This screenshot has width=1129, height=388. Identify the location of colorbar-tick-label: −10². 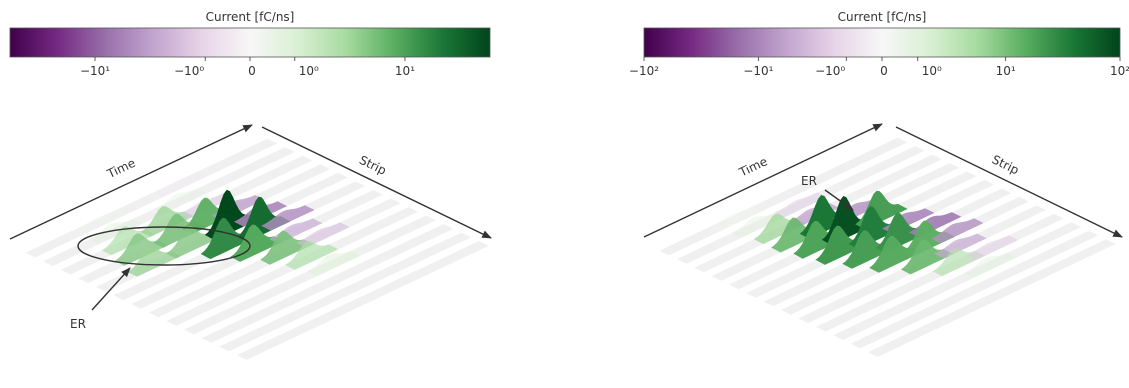
(644, 71).